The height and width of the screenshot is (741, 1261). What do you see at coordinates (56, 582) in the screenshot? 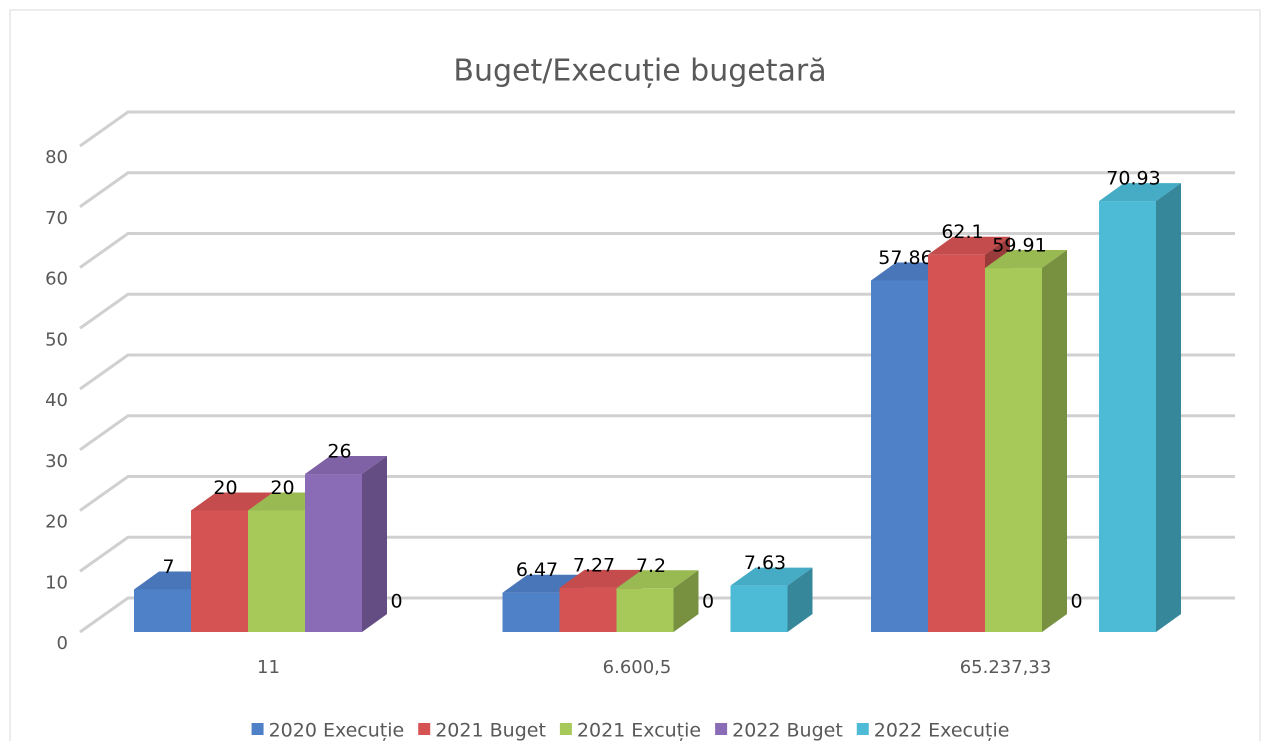
I see `y-tick-label: 10` at bounding box center [56, 582].